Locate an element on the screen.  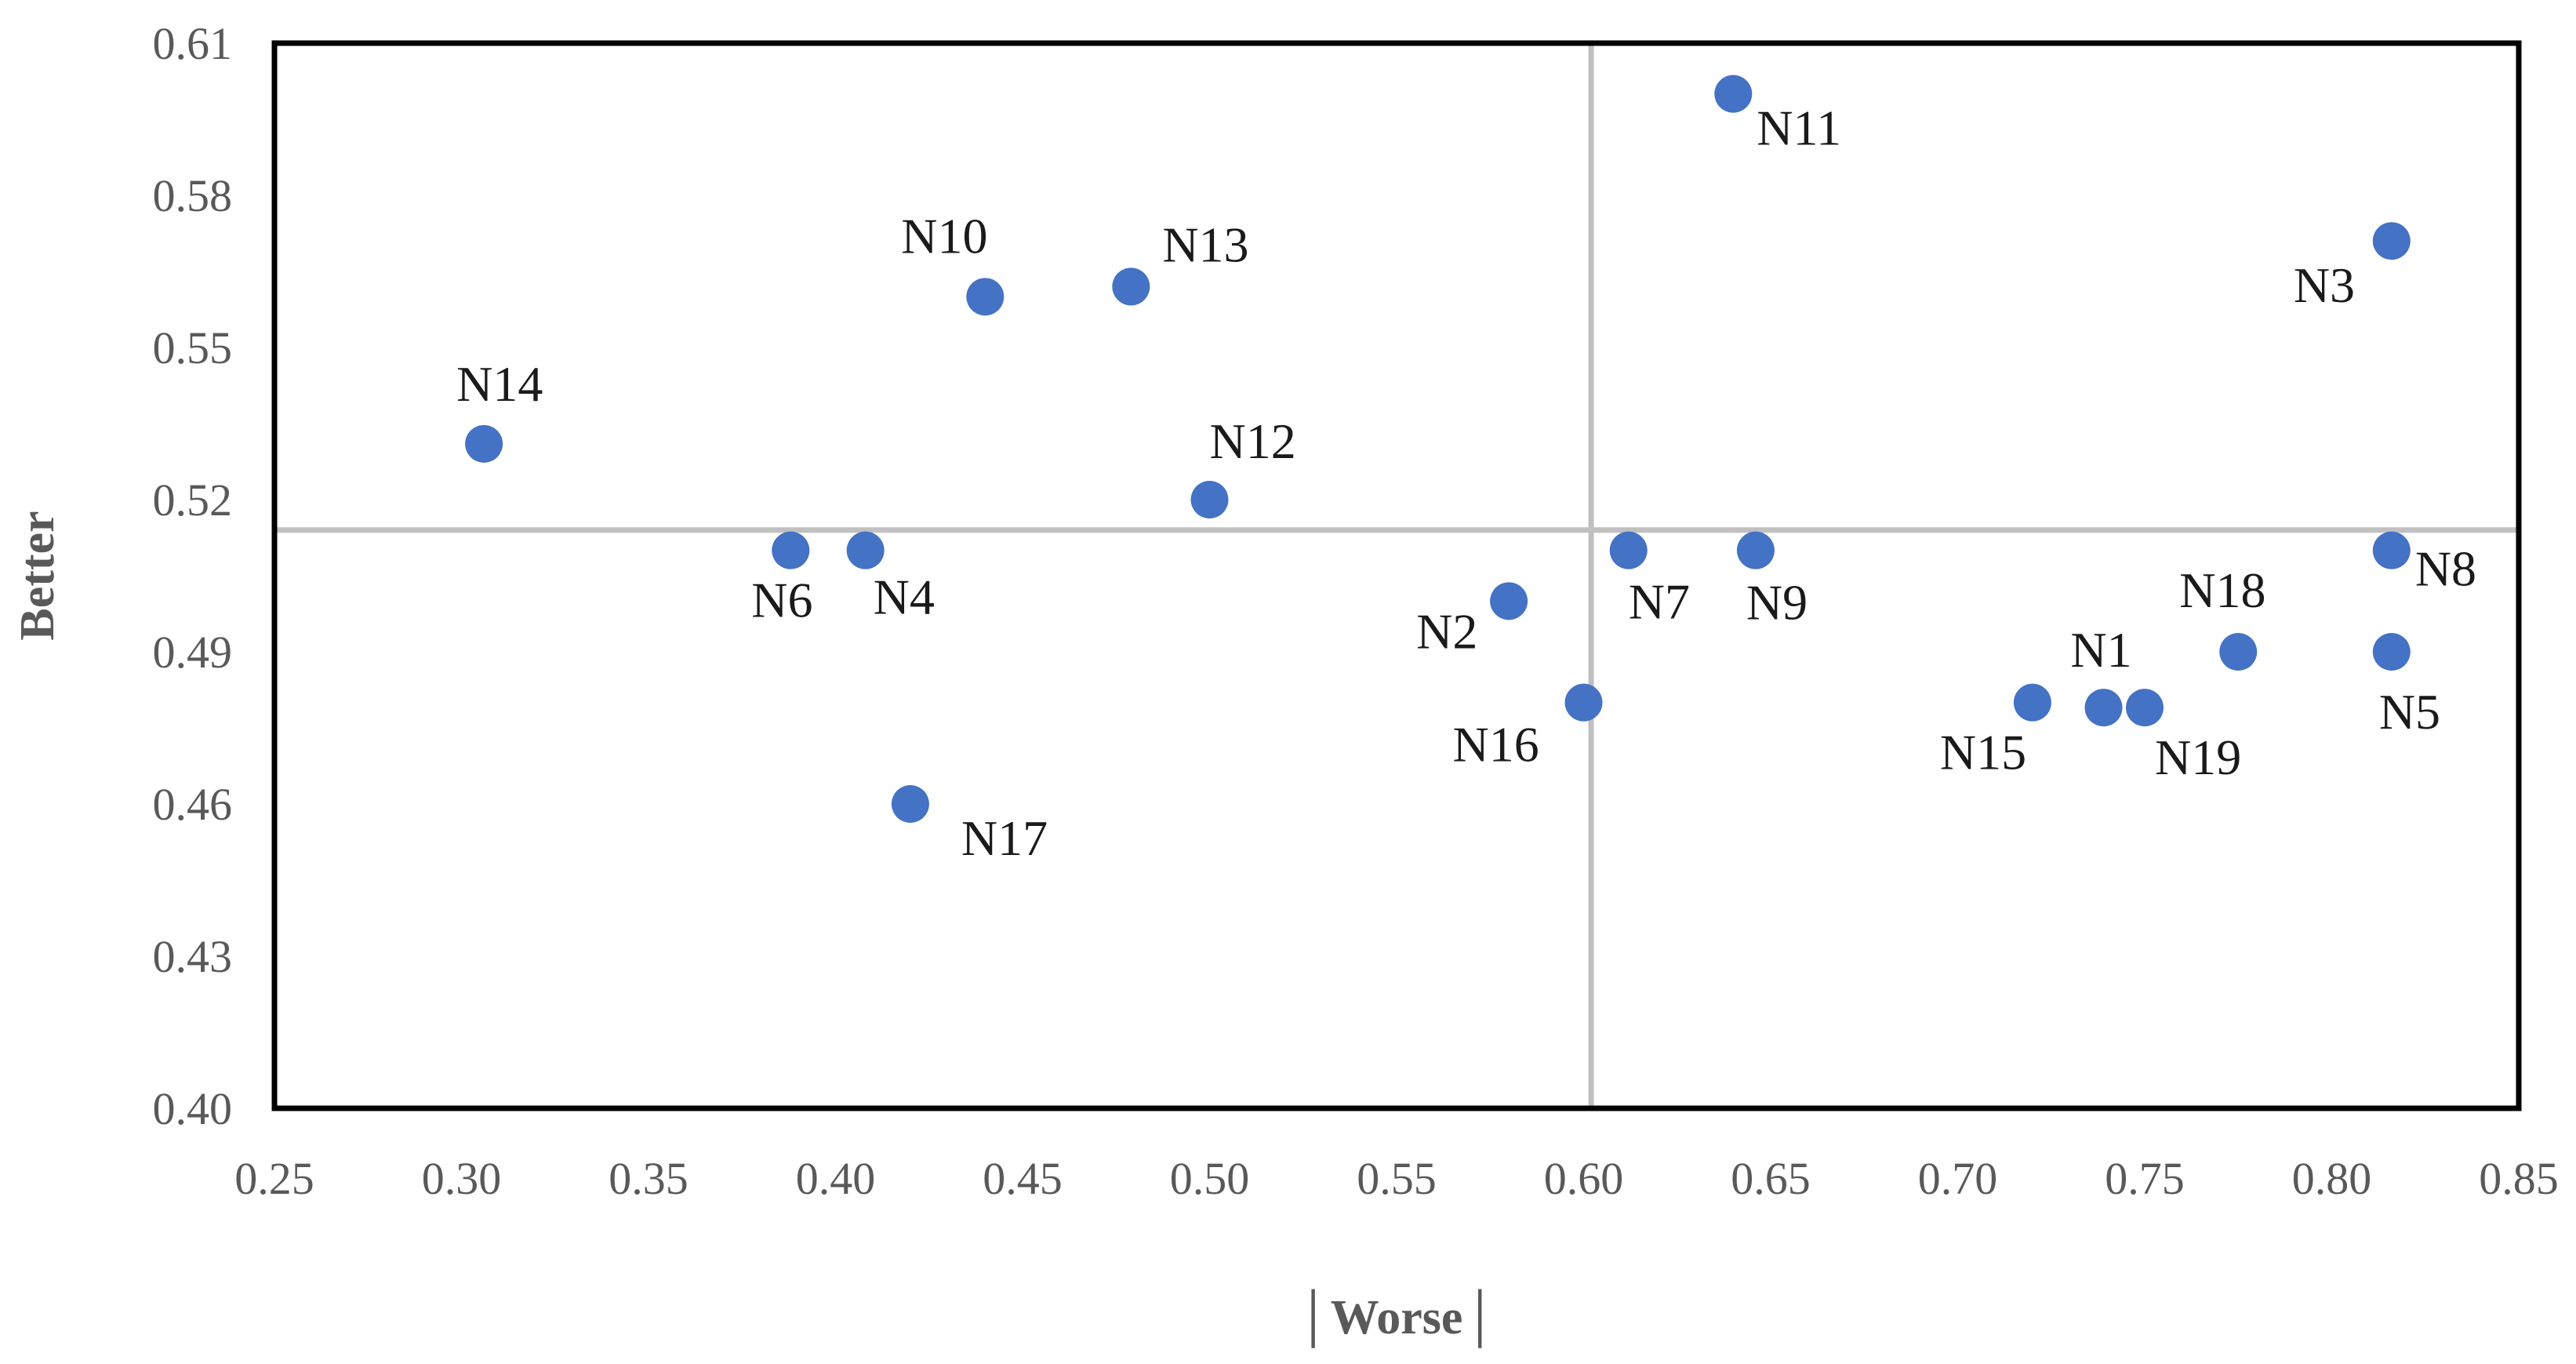
x-tick-label: 0.65 is located at coordinates (1771, 1178).